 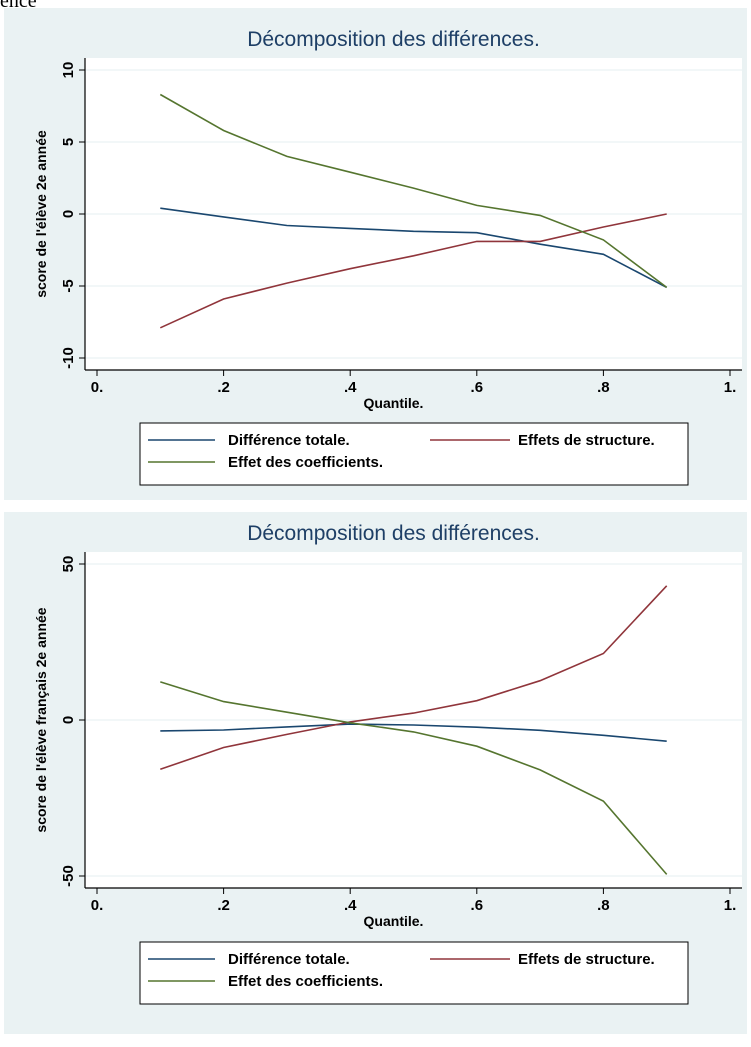 I want to click on y-tick-label-3: 5, so click(x=68, y=142).